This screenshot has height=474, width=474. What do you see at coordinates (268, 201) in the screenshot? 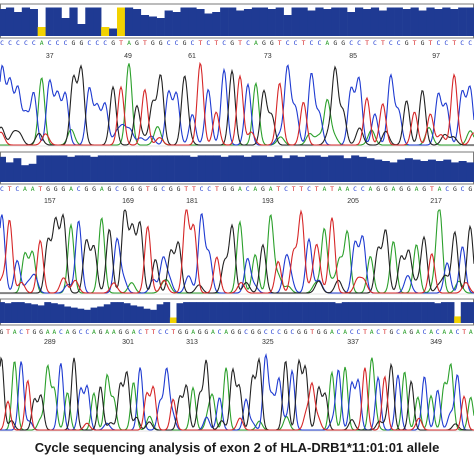
I see `base-position-label: 193` at bounding box center [268, 201].